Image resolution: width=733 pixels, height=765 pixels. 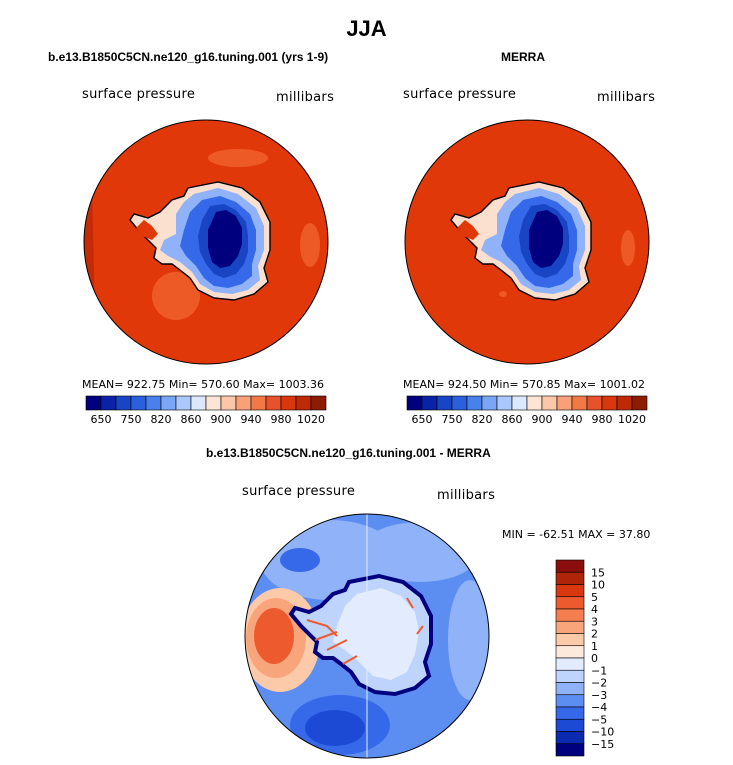 I want to click on panel2-antarctica, so click(x=521, y=241).